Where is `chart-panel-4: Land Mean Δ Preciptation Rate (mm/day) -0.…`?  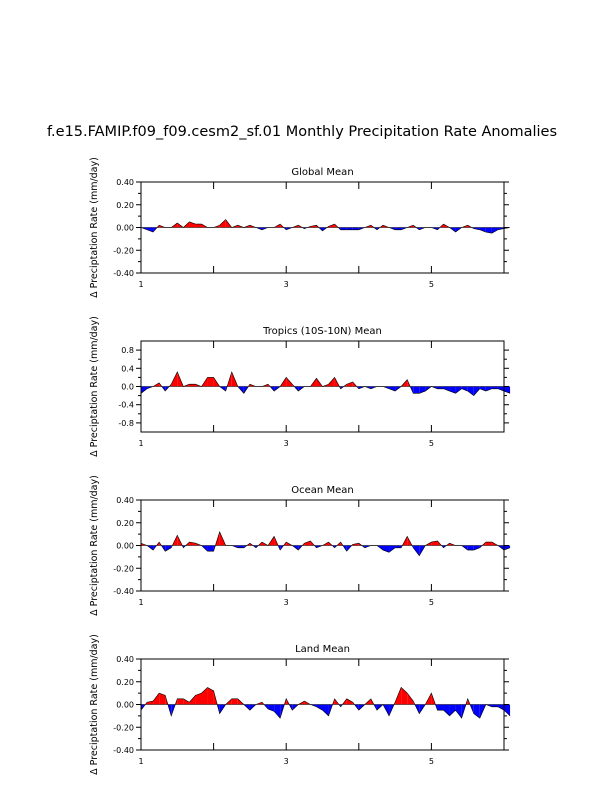 chart-panel-4: Land Mean Δ Preciptation Rate (mm/day) -0.… is located at coordinates (300, 704).